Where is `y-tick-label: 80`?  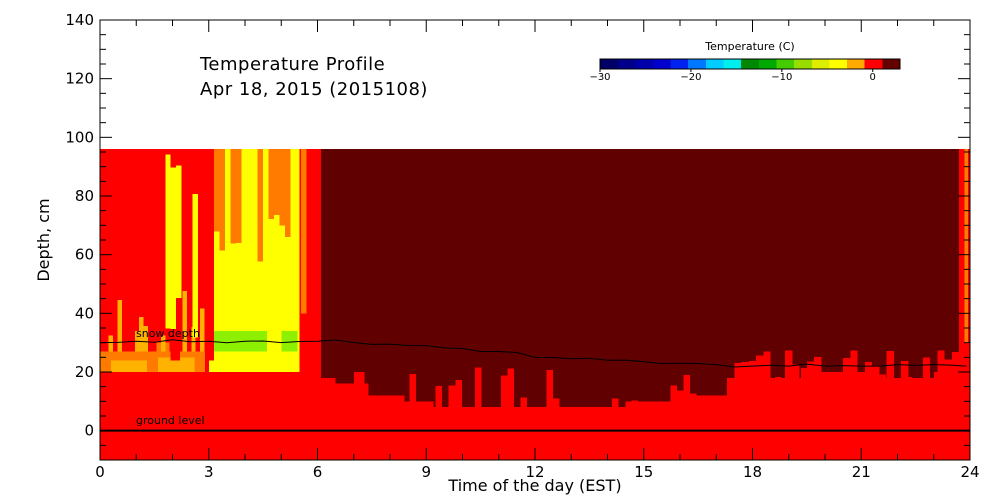
y-tick-label: 80 is located at coordinates (84, 196).